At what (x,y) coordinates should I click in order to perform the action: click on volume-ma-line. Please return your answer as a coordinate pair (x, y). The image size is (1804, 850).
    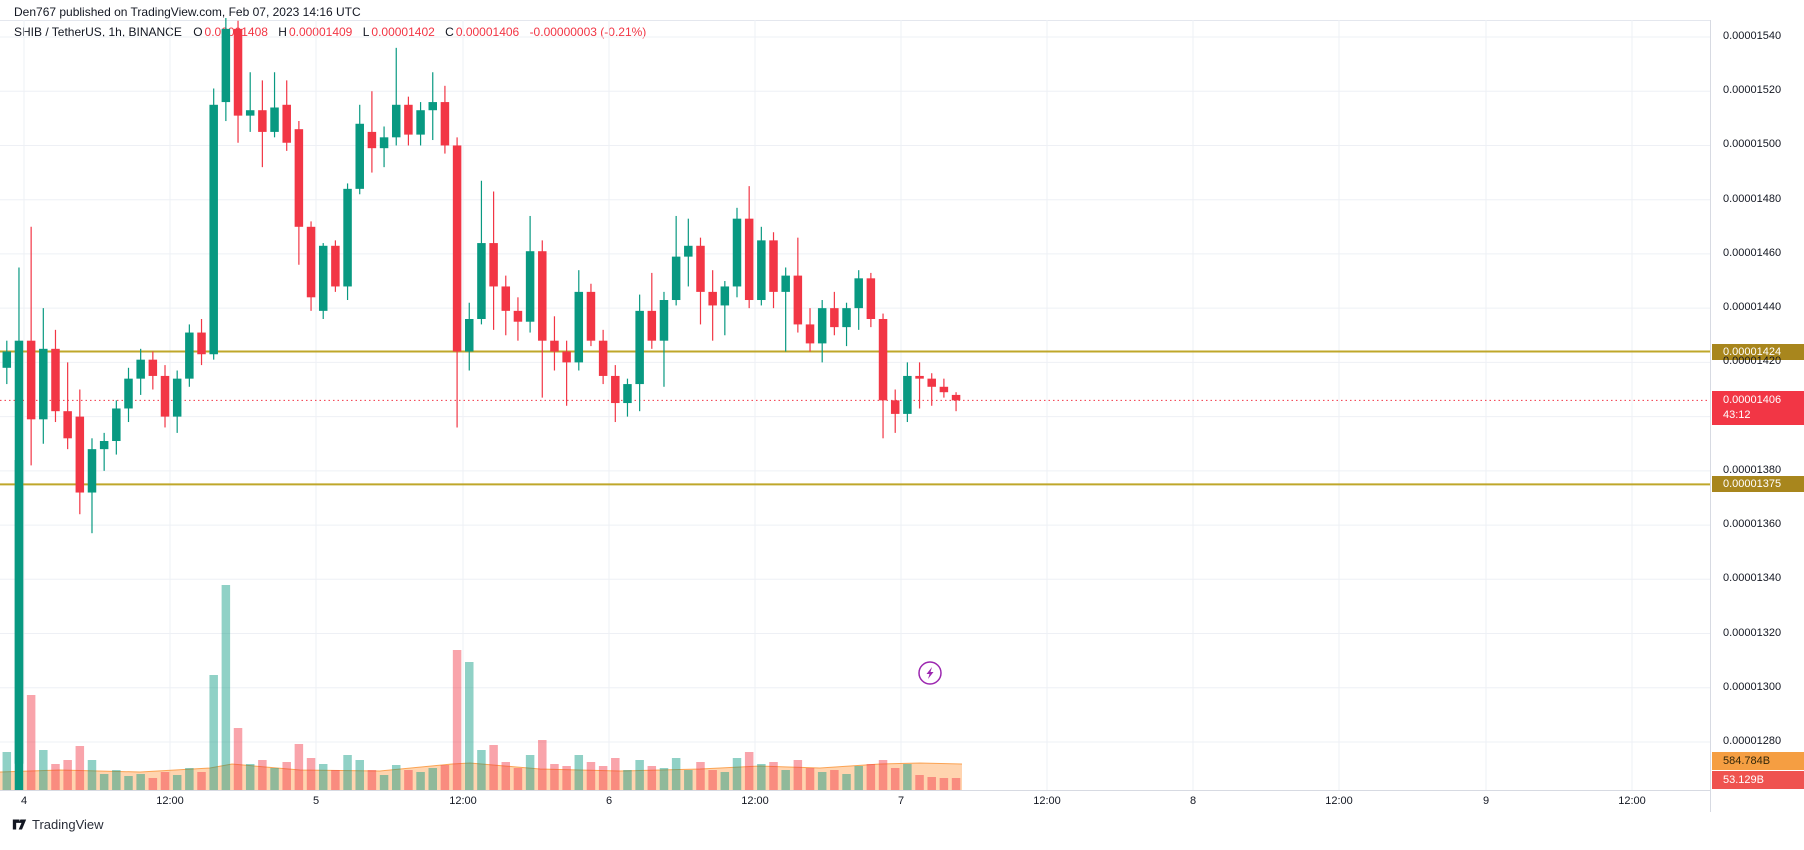
    Looking at the image, I should click on (481, 767).